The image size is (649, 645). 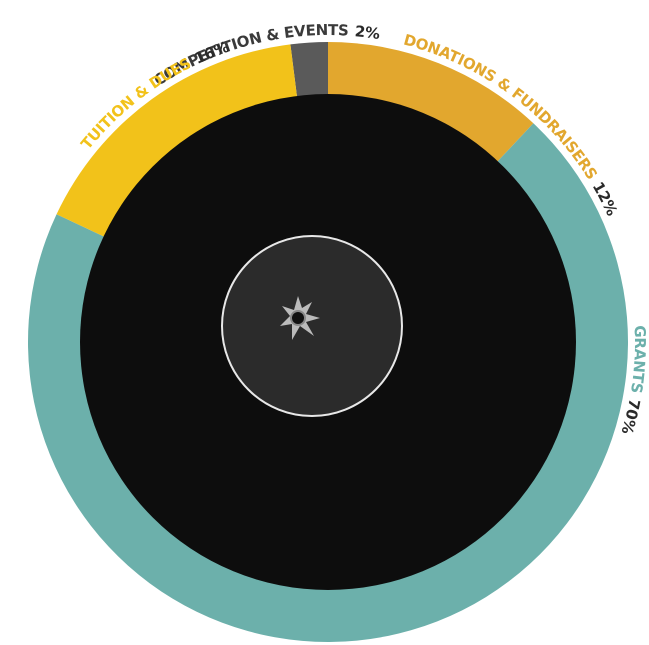 What do you see at coordinates (300, 318) in the screenshot?
I see `bullet-hole` at bounding box center [300, 318].